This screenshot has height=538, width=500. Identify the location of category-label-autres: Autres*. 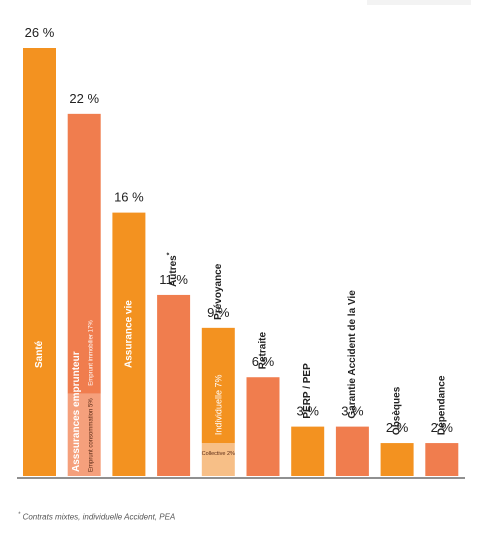
(173, 269).